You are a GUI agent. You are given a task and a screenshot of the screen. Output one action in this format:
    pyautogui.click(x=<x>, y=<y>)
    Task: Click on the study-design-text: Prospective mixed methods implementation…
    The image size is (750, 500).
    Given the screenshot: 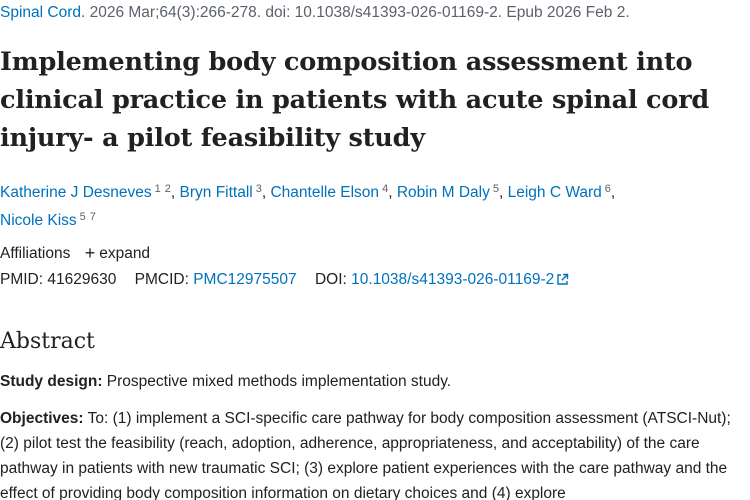 What is the action you would take?
    pyautogui.click(x=277, y=381)
    